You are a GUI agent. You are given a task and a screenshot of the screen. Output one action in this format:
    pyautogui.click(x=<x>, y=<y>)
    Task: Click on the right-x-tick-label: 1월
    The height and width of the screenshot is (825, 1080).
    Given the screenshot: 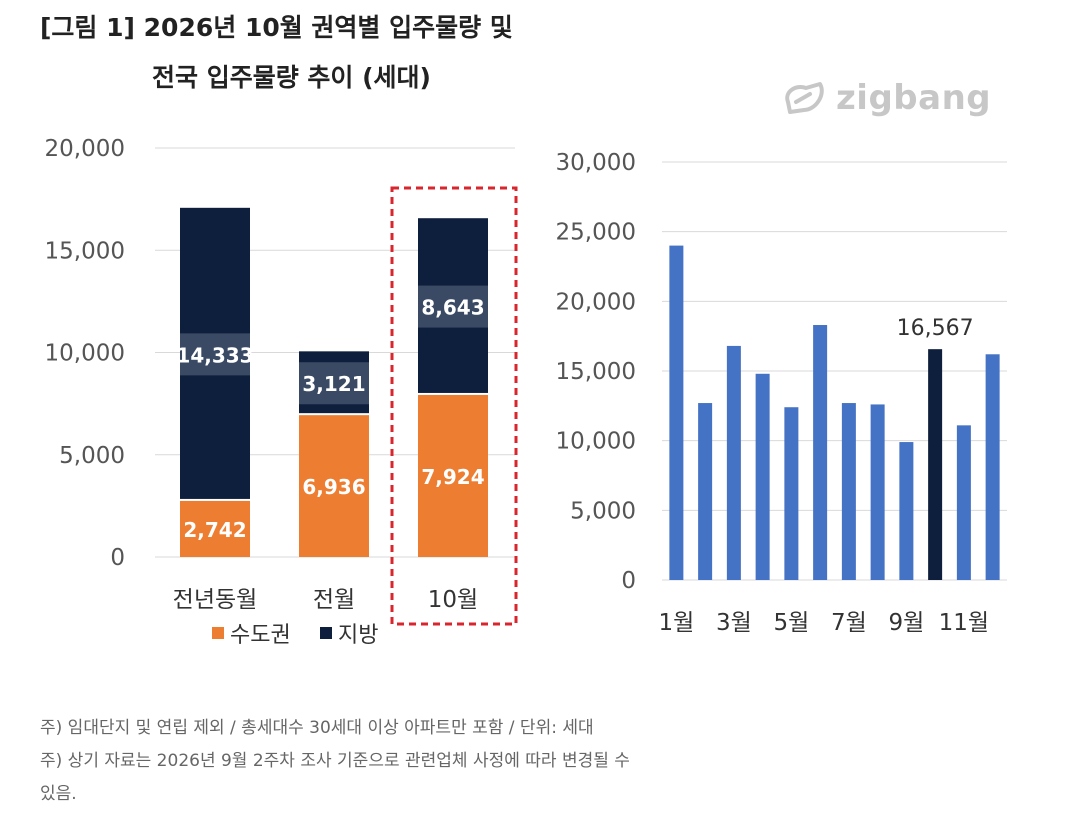 What is the action you would take?
    pyautogui.click(x=676, y=623)
    